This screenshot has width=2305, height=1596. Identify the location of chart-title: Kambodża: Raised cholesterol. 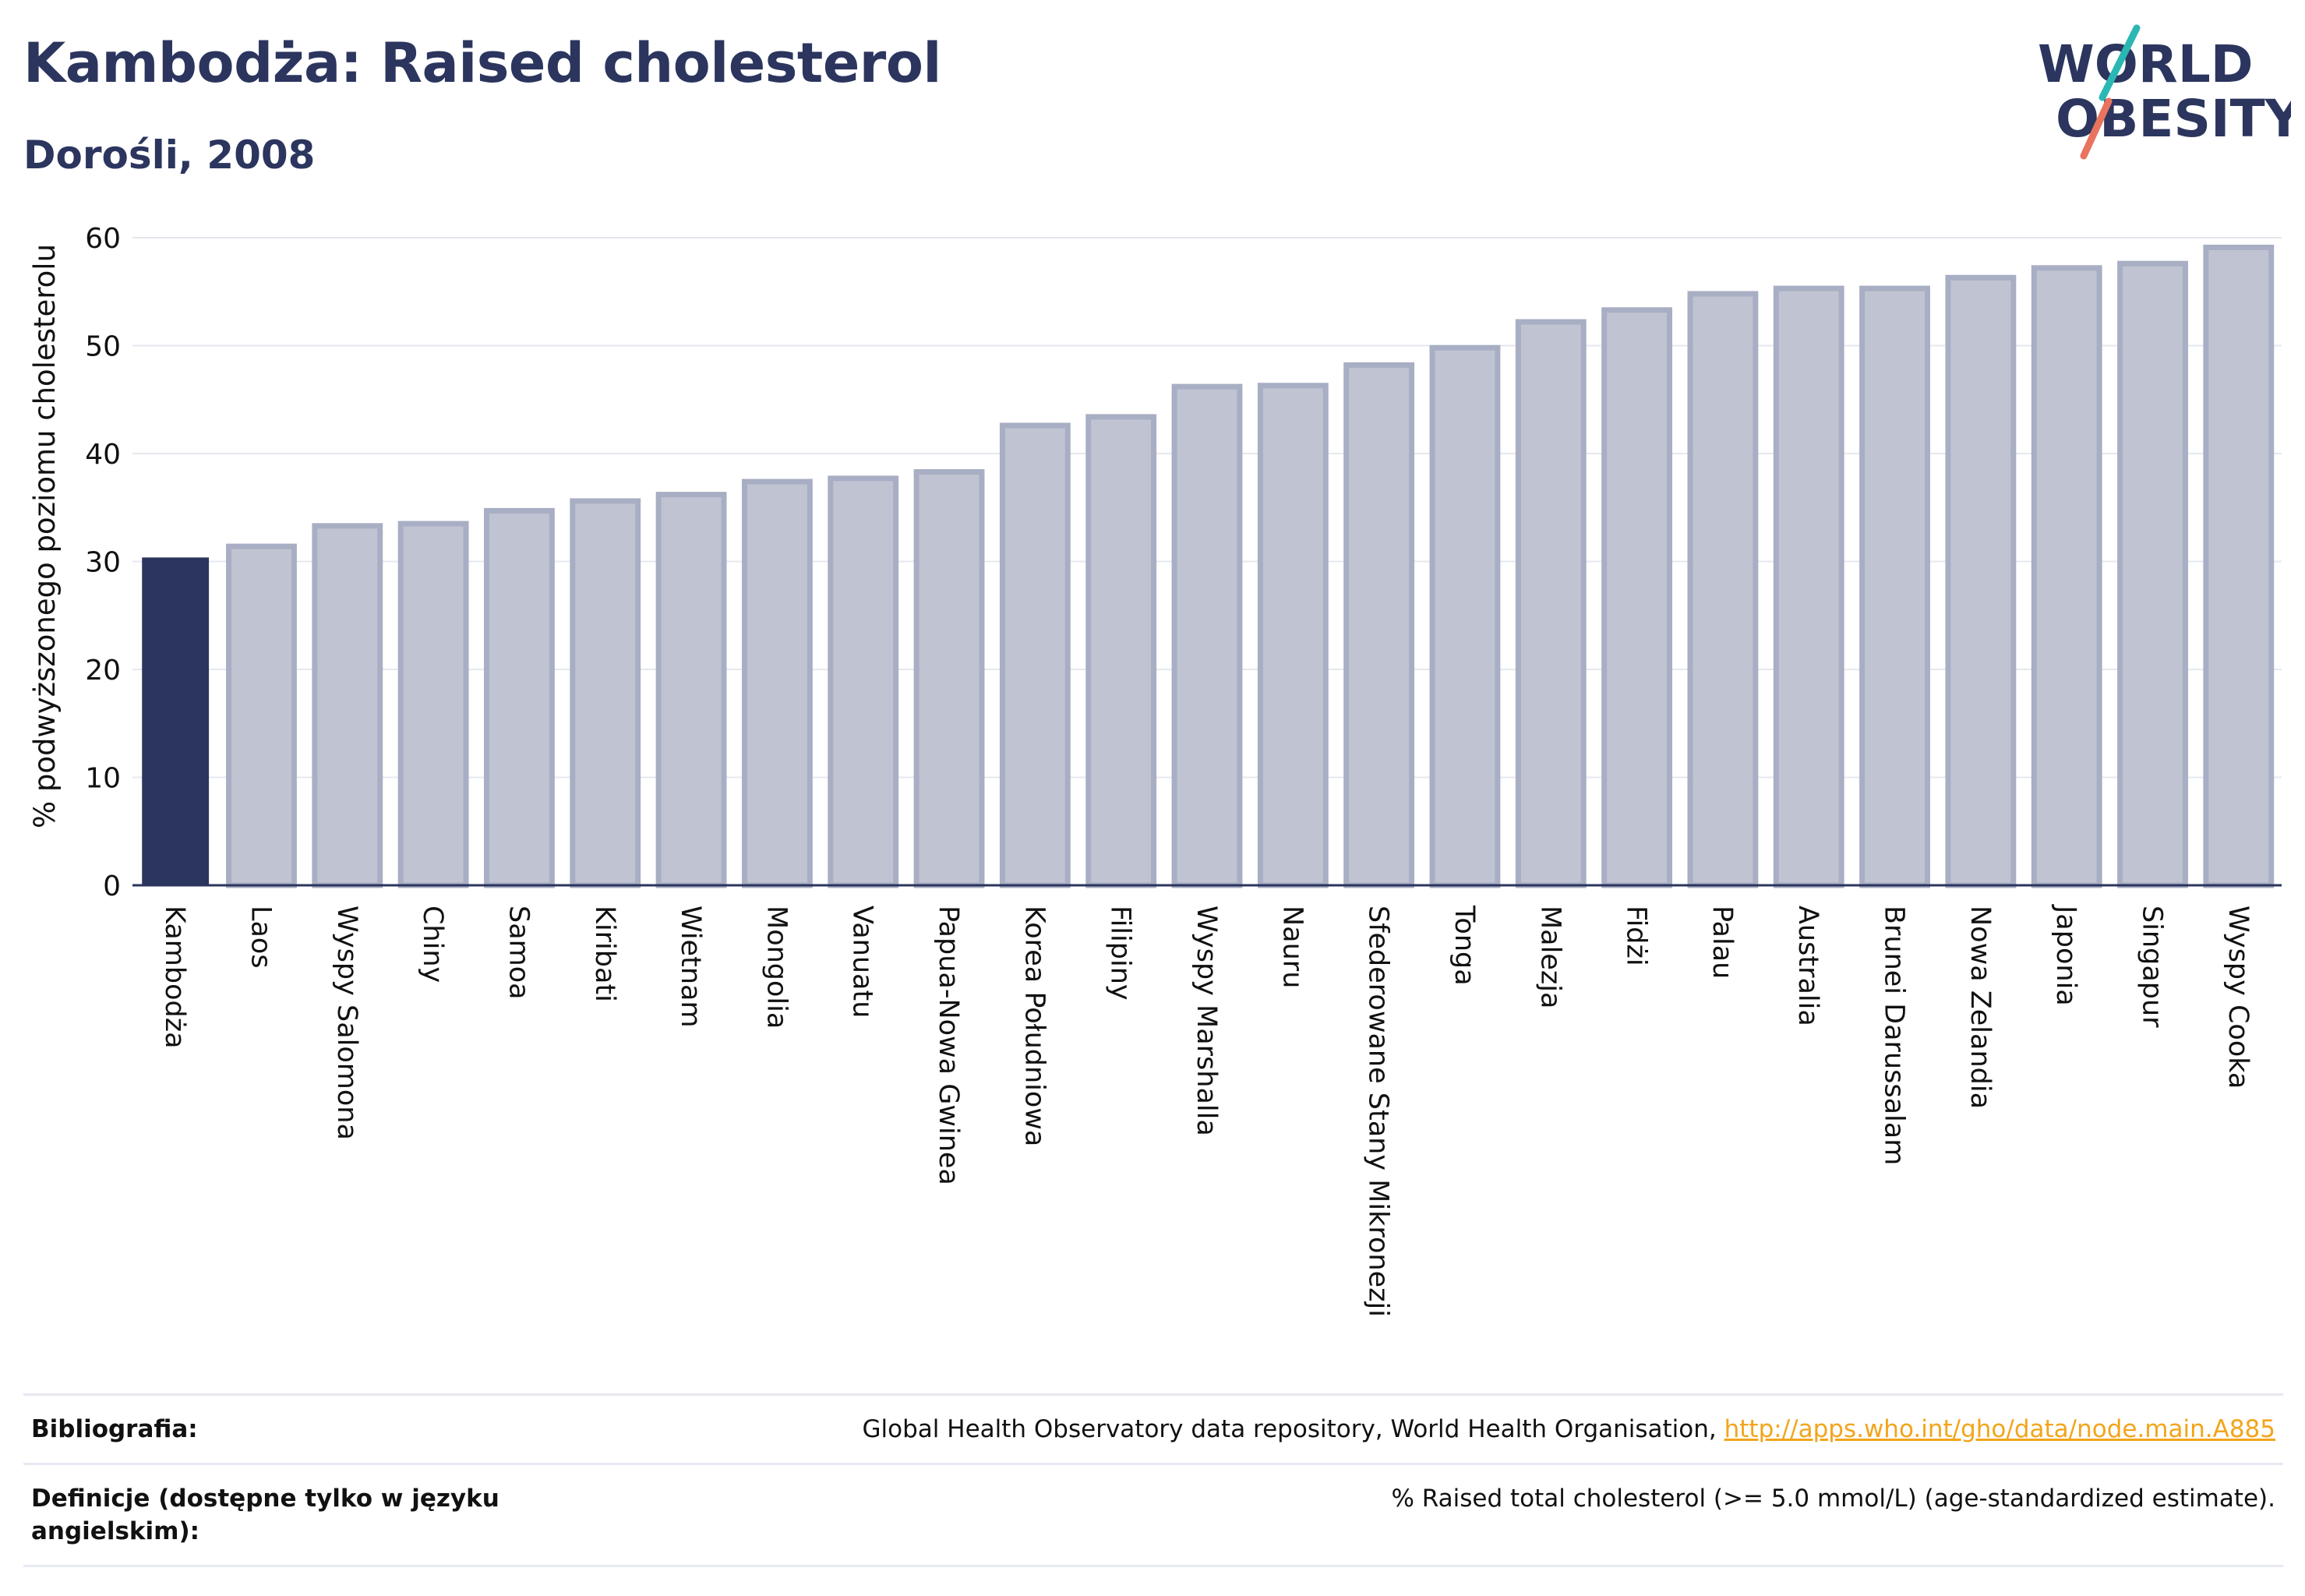
(482, 63).